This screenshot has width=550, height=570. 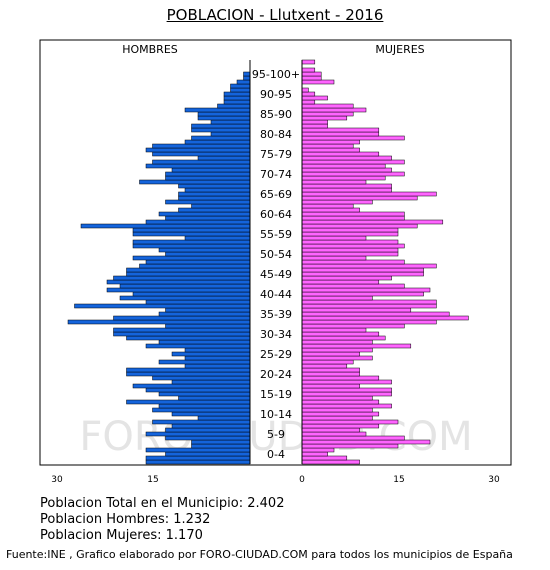 What do you see at coordinates (276, 374) in the screenshot?
I see `age-group-label: 20-24` at bounding box center [276, 374].